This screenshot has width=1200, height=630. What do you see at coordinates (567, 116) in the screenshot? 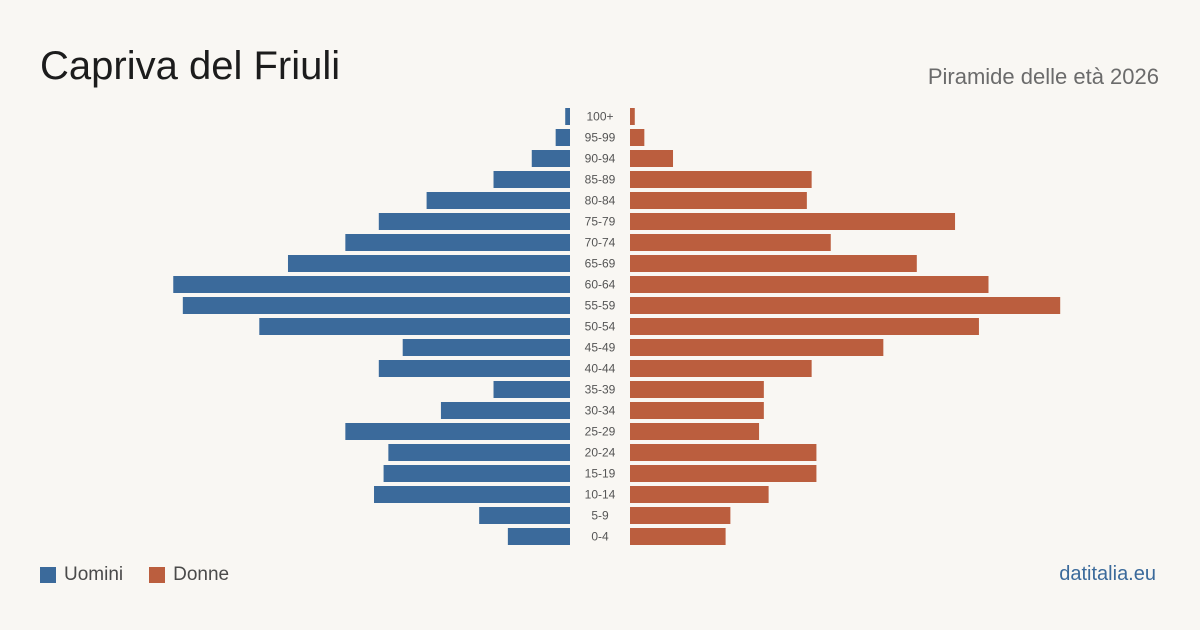
I see `bar-men-100+` at bounding box center [567, 116].